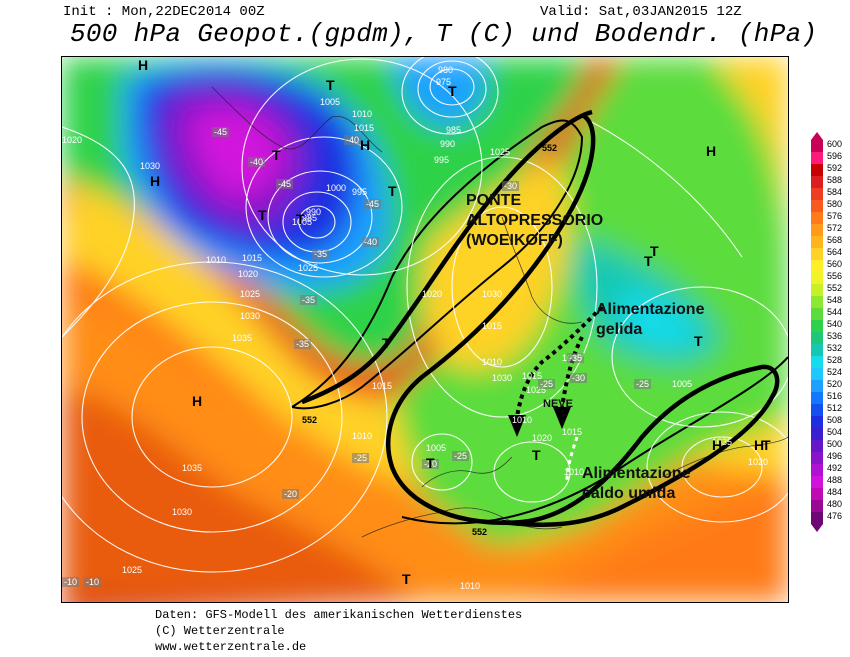 The width and height of the screenshot is (850, 657). I want to click on temperature-label: -30, so click(511, 186).